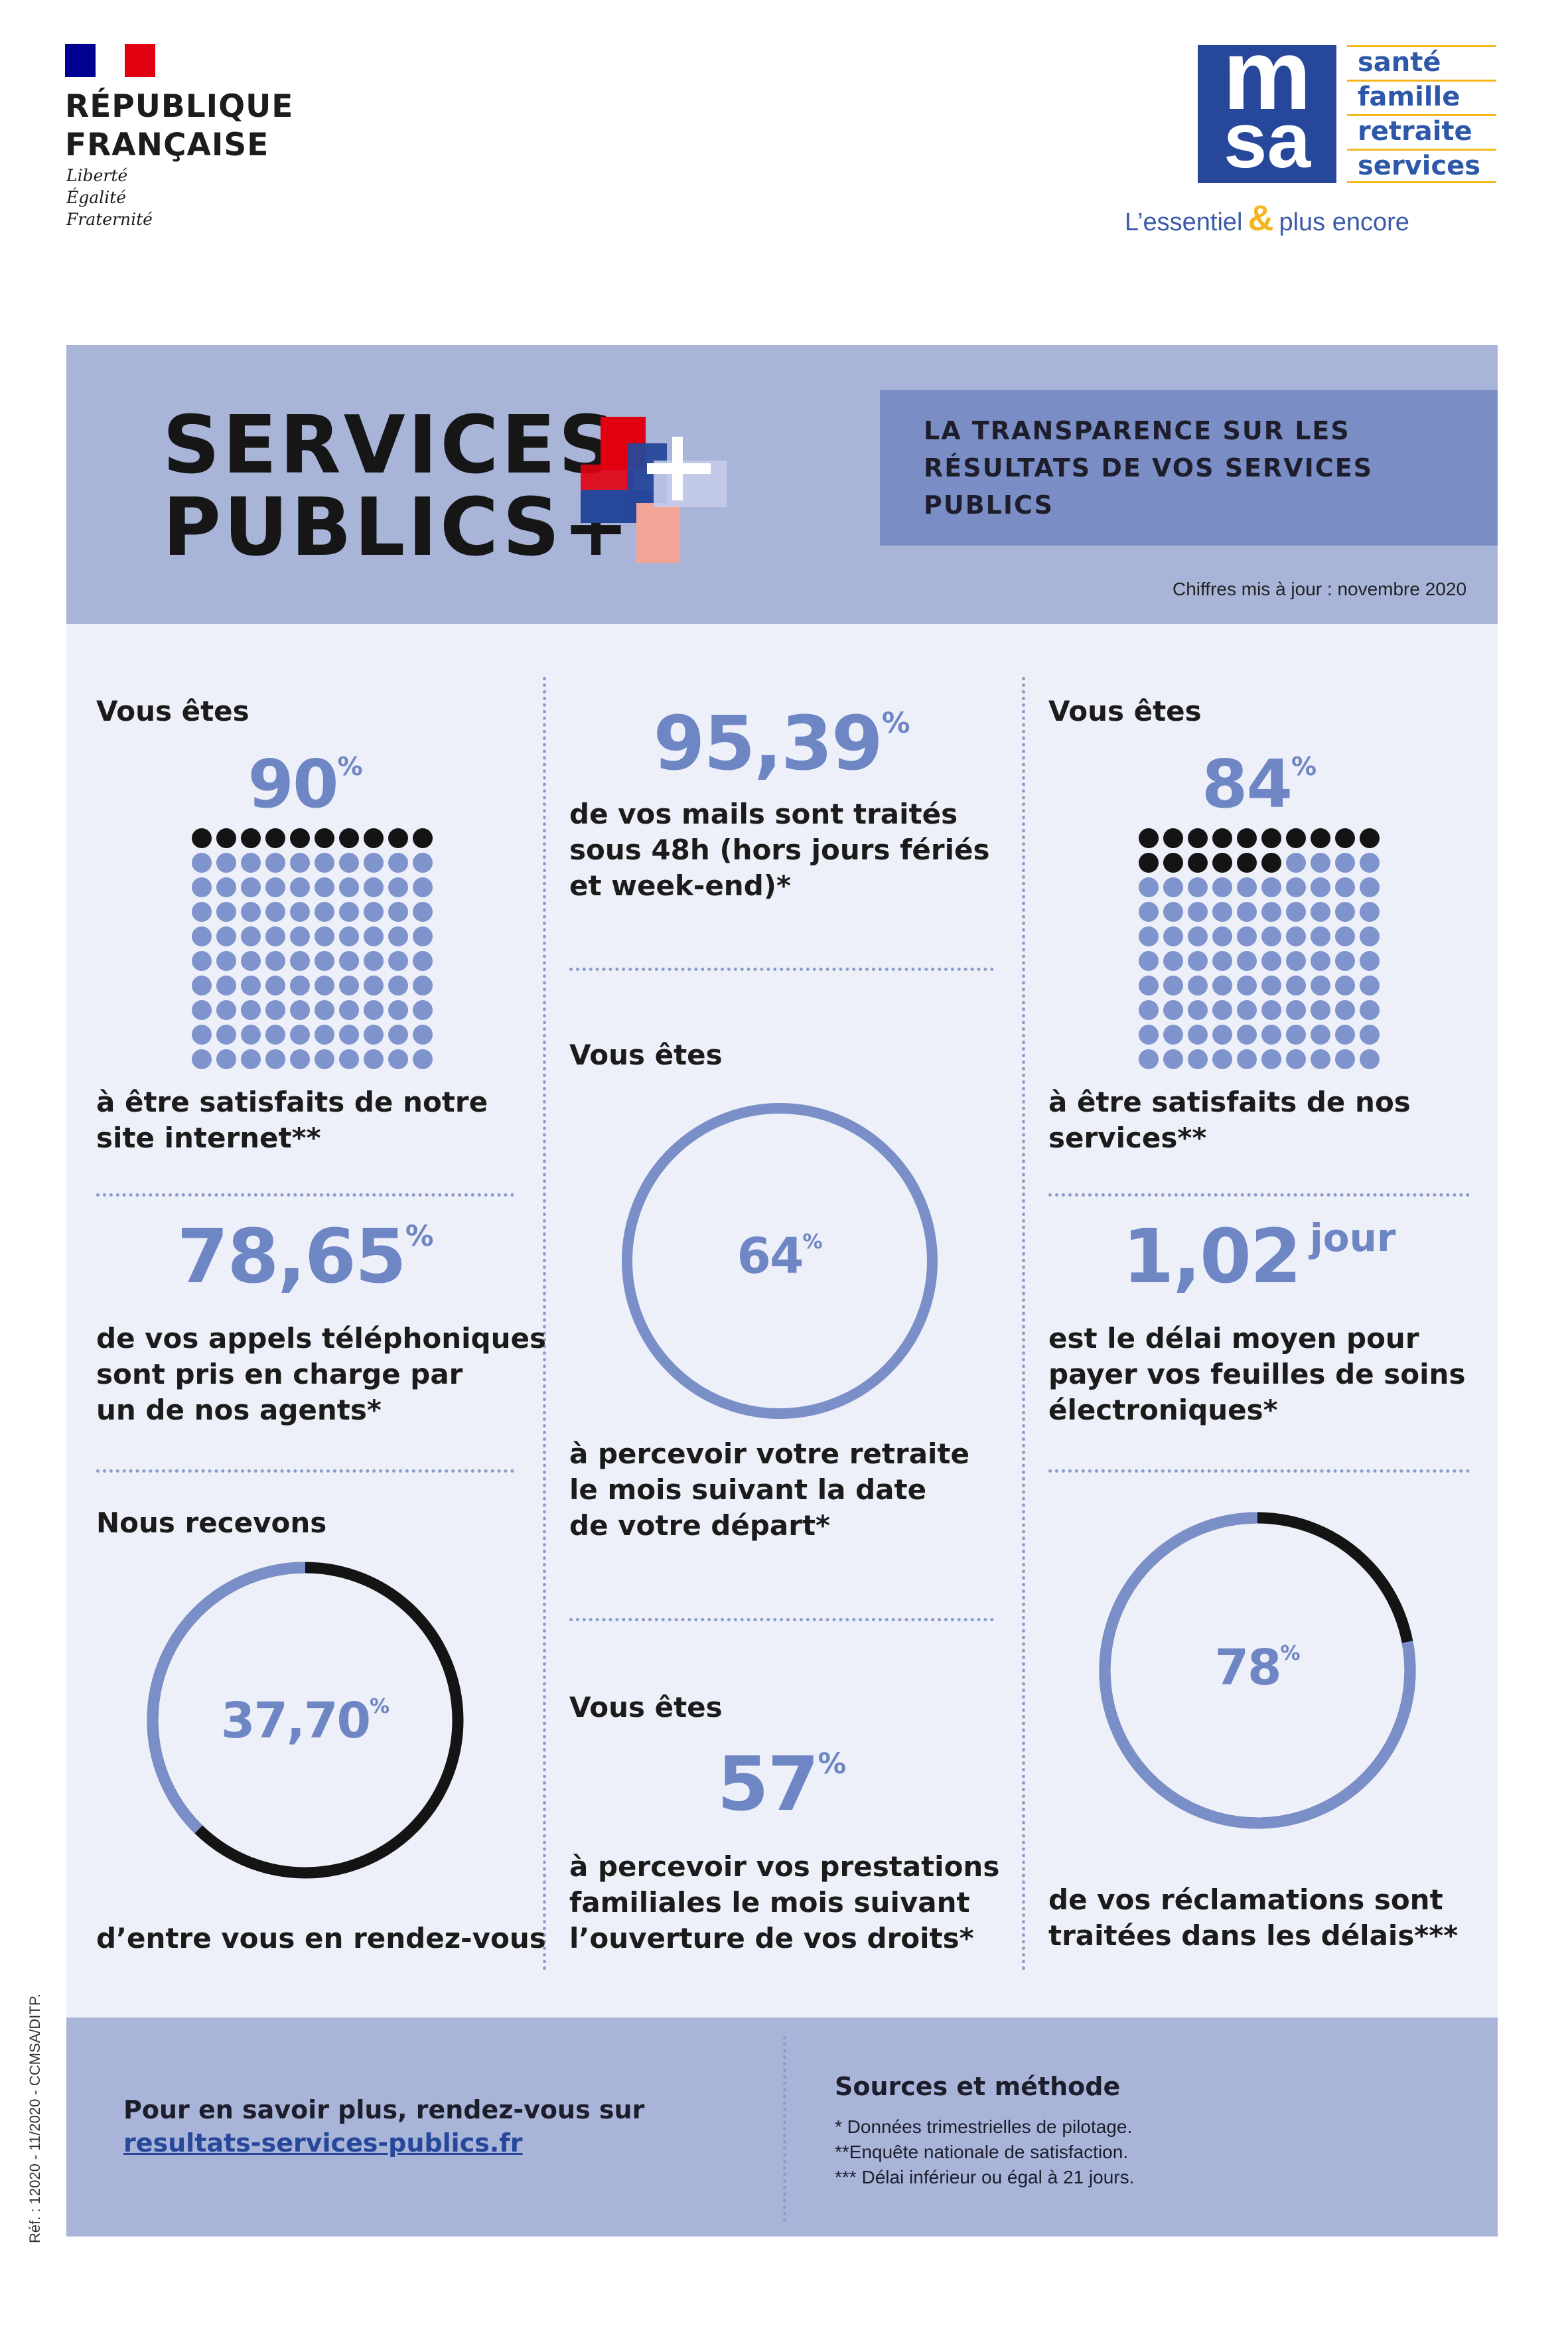 This screenshot has height=2352, width=1568. What do you see at coordinates (1267, 114) in the screenshot?
I see `msa-logo: m sa` at bounding box center [1267, 114].